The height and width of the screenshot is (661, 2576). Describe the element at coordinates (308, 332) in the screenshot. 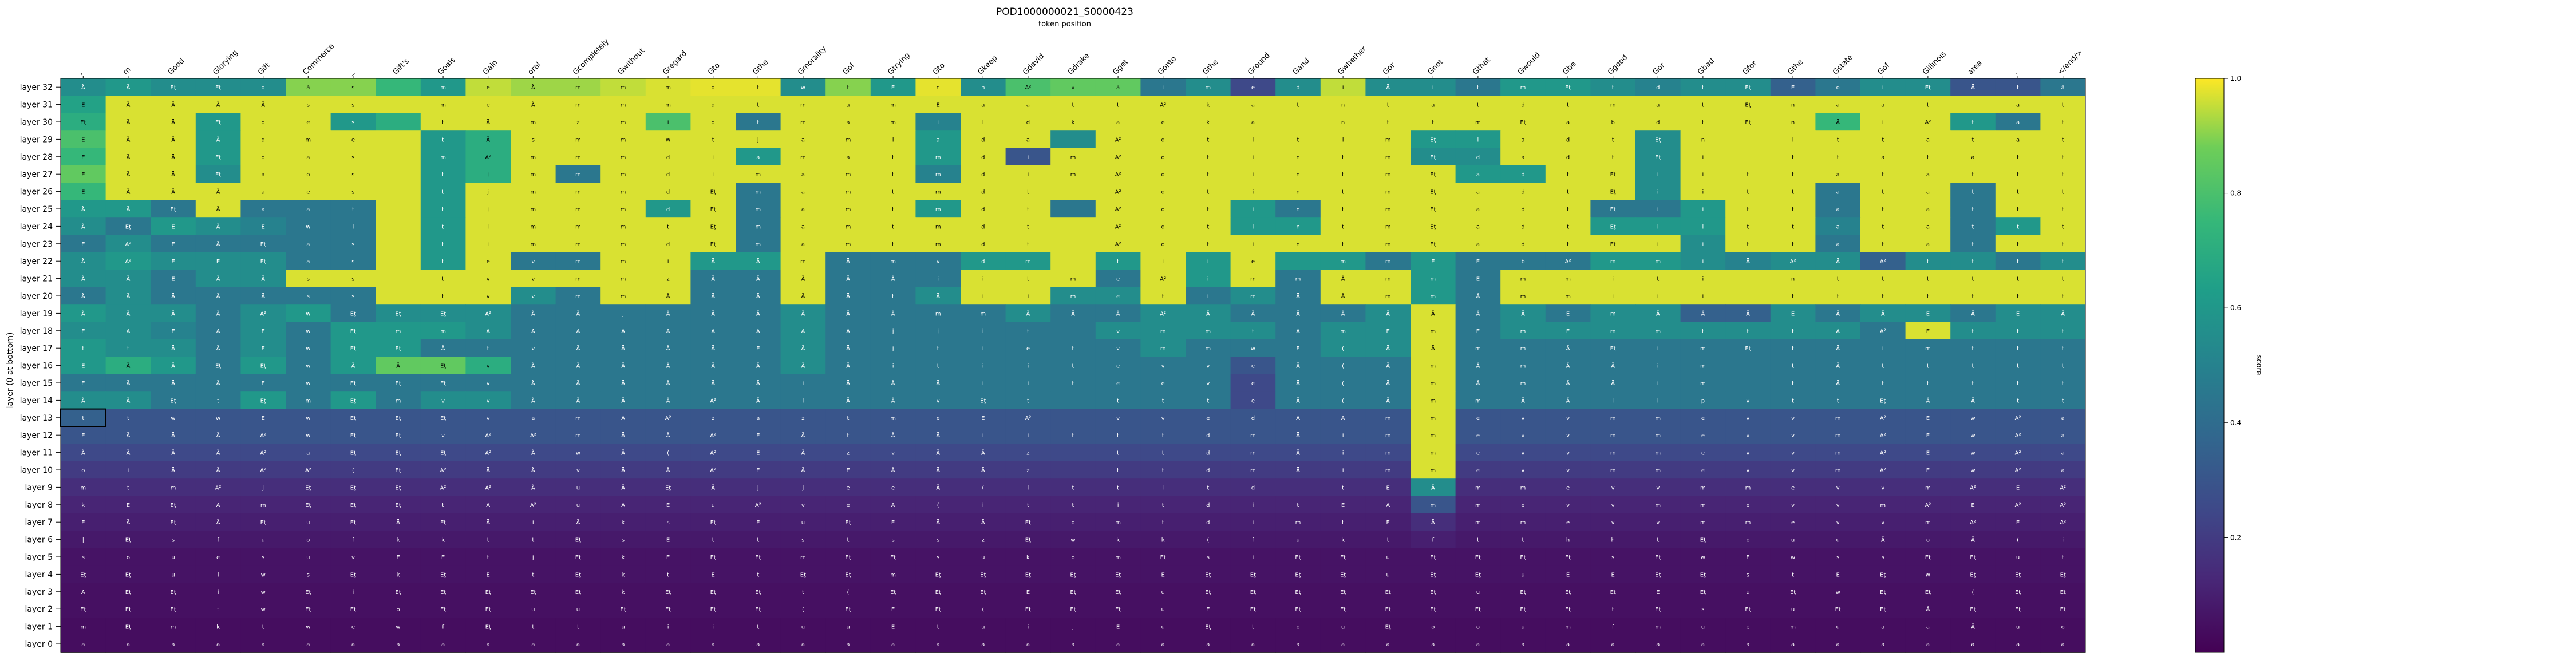

I see `heatmap-cell-text: w` at that location.